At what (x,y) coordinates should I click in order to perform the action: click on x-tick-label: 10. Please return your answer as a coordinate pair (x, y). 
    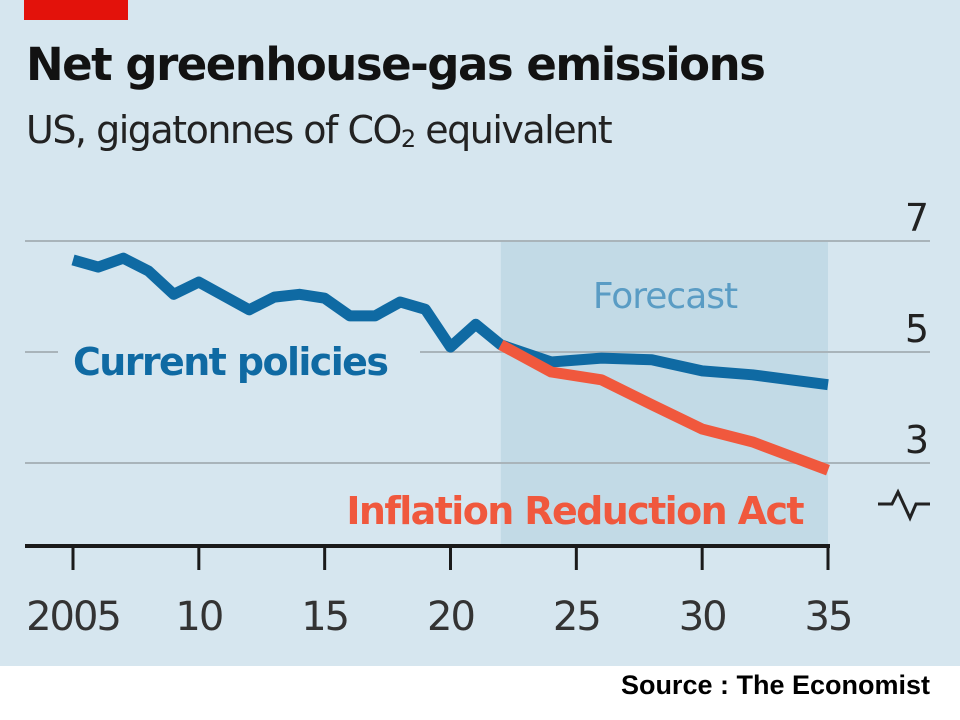
    Looking at the image, I should click on (198, 617).